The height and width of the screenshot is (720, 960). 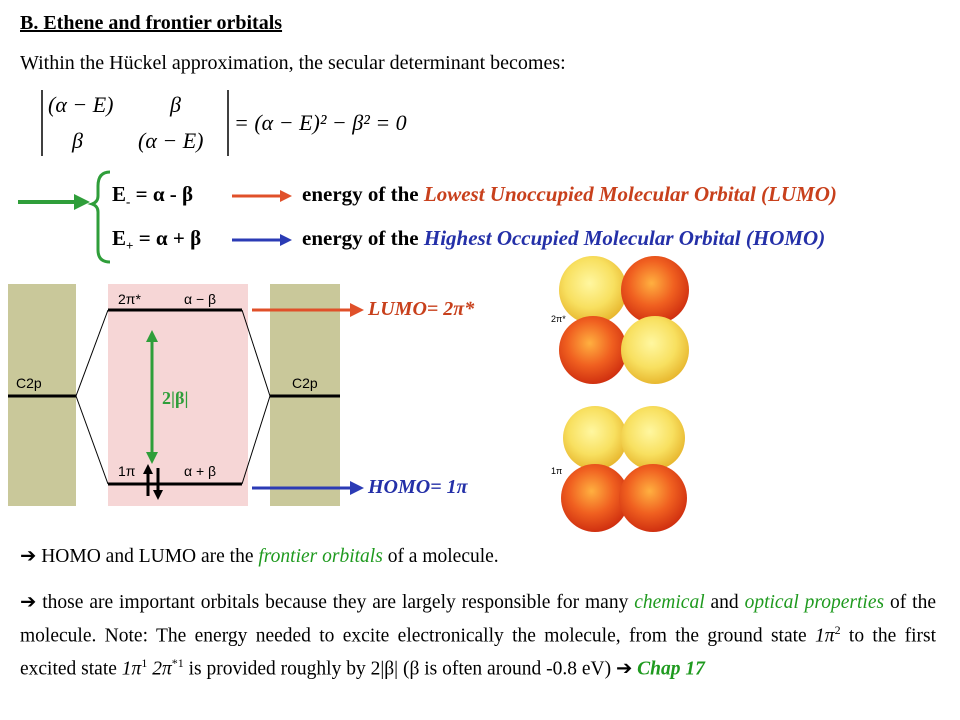 I want to click on det-m12: β, so click(x=175, y=104).